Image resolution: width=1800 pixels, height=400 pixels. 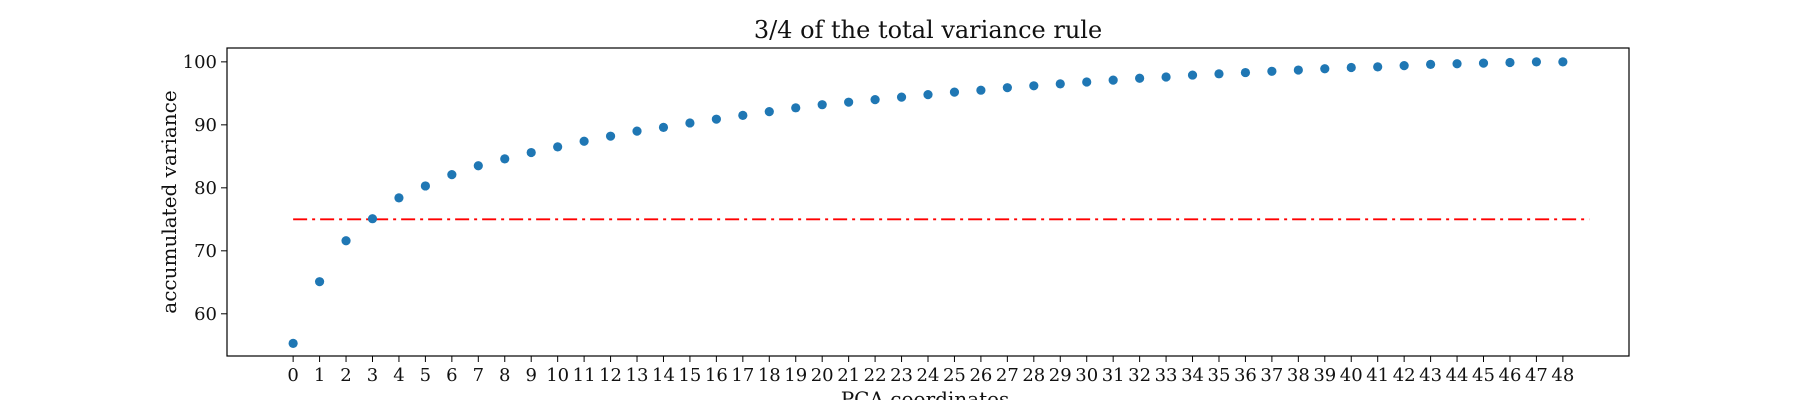 I want to click on x-tick-label: 10, so click(x=557, y=375).